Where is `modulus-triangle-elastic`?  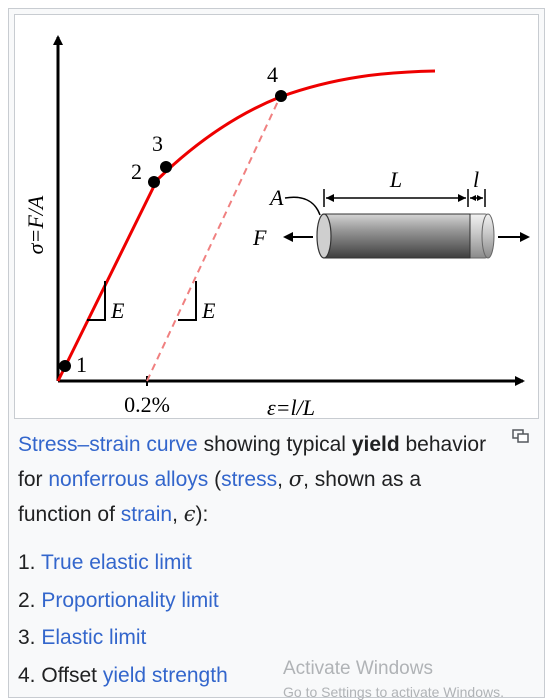 modulus-triangle-elastic is located at coordinates (96, 301).